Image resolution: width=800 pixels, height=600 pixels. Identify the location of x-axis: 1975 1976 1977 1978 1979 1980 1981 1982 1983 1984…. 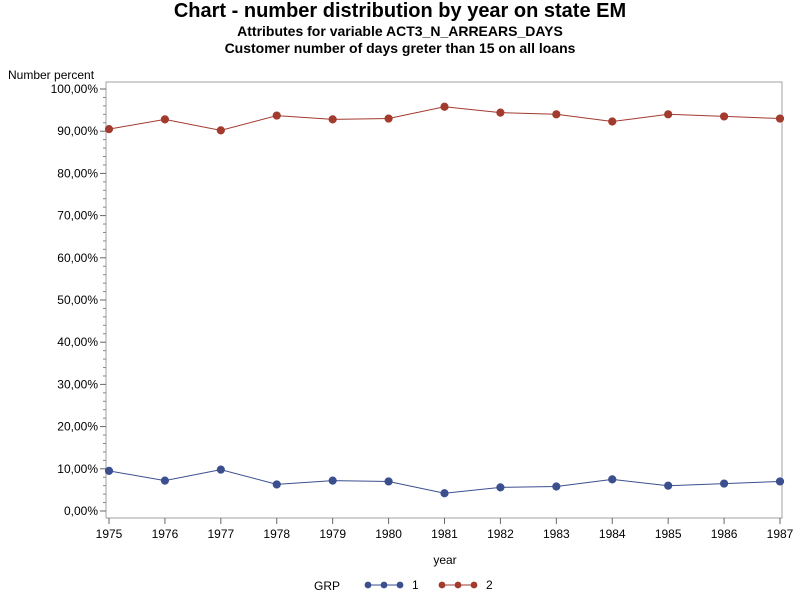
(445, 529).